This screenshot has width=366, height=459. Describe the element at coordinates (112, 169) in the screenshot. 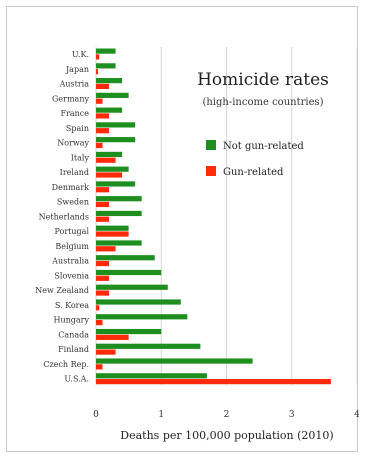

I see `bar-ireland-not-gun` at that location.